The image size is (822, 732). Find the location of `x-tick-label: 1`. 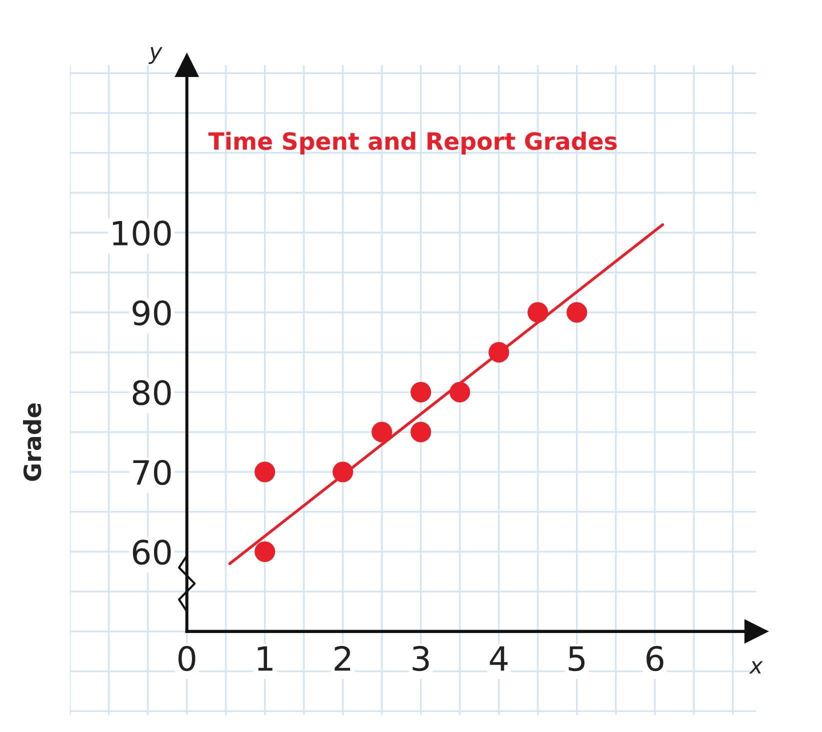

x-tick-label: 1 is located at coordinates (265, 658).